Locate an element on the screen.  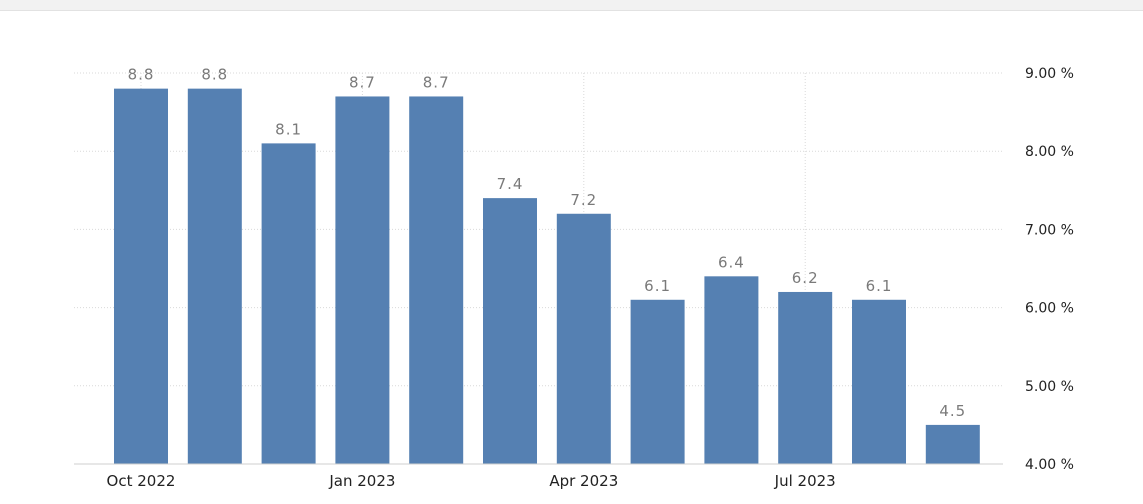
x-tick-label: Jul 2023 is located at coordinates (805, 481).